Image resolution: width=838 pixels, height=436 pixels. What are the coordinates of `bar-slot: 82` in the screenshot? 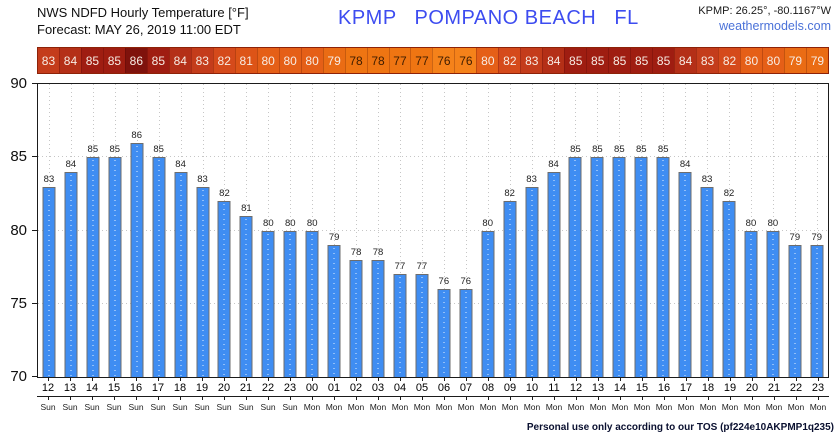 It's located at (729, 230).